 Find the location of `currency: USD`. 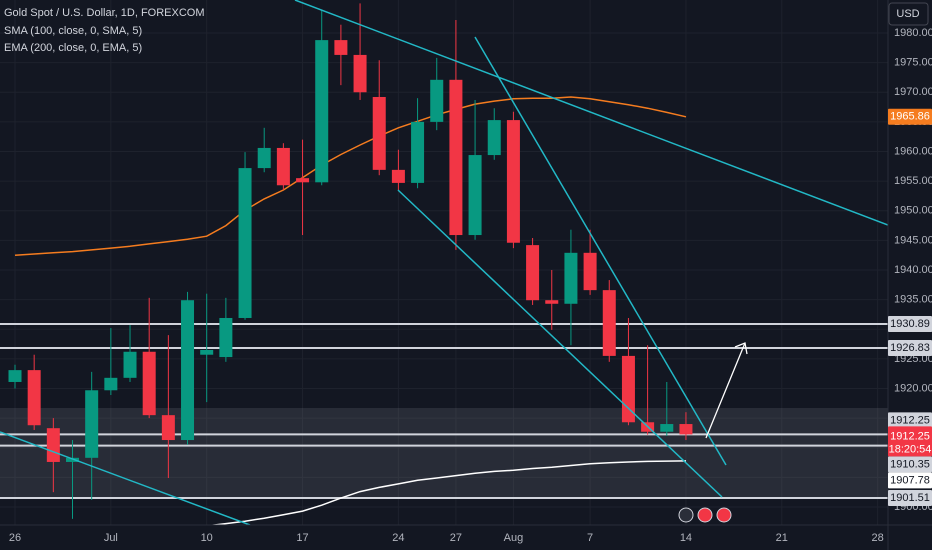

currency: USD is located at coordinates (907, 14).